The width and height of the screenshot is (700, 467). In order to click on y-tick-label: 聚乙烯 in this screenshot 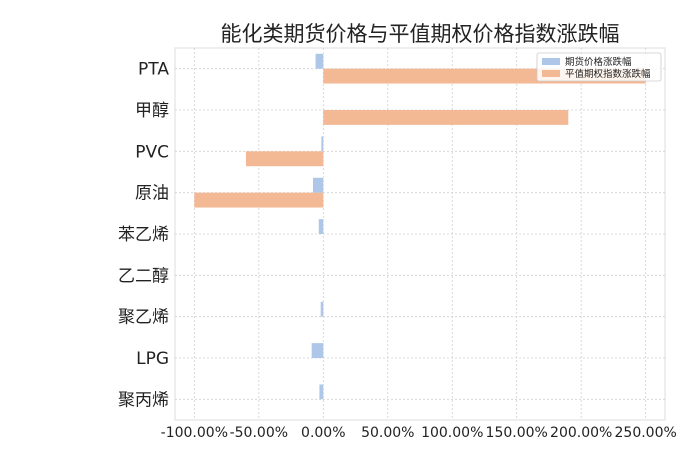, I will do `click(143, 318)`.